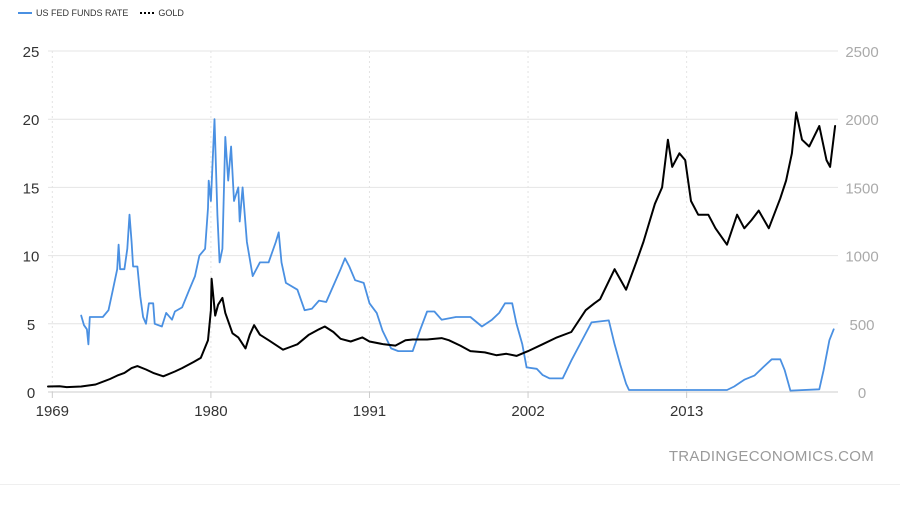 The width and height of the screenshot is (900, 510). I want to click on legend-item-fed-funds: US FED FUNDS RATE, so click(73, 13).